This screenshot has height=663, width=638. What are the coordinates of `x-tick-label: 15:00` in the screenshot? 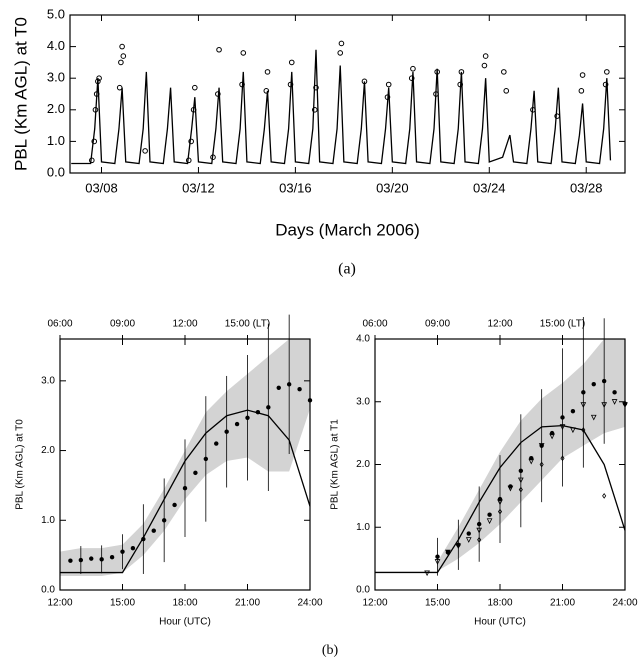 It's located at (122, 603).